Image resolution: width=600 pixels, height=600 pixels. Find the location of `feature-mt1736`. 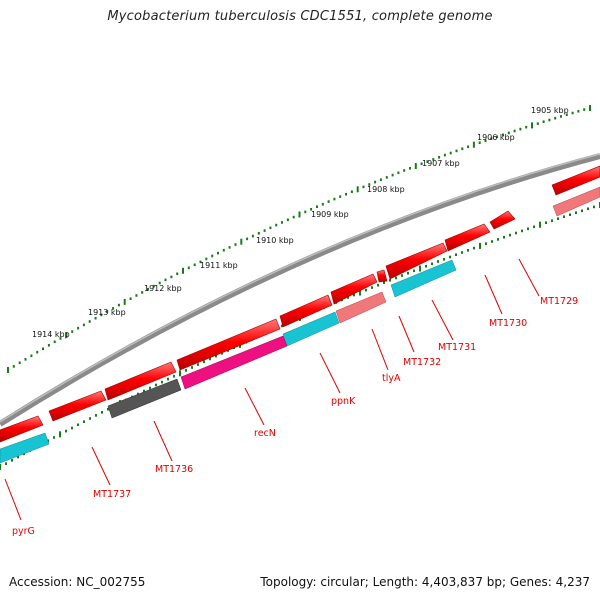

feature-mt1736 is located at coordinates (144, 398).